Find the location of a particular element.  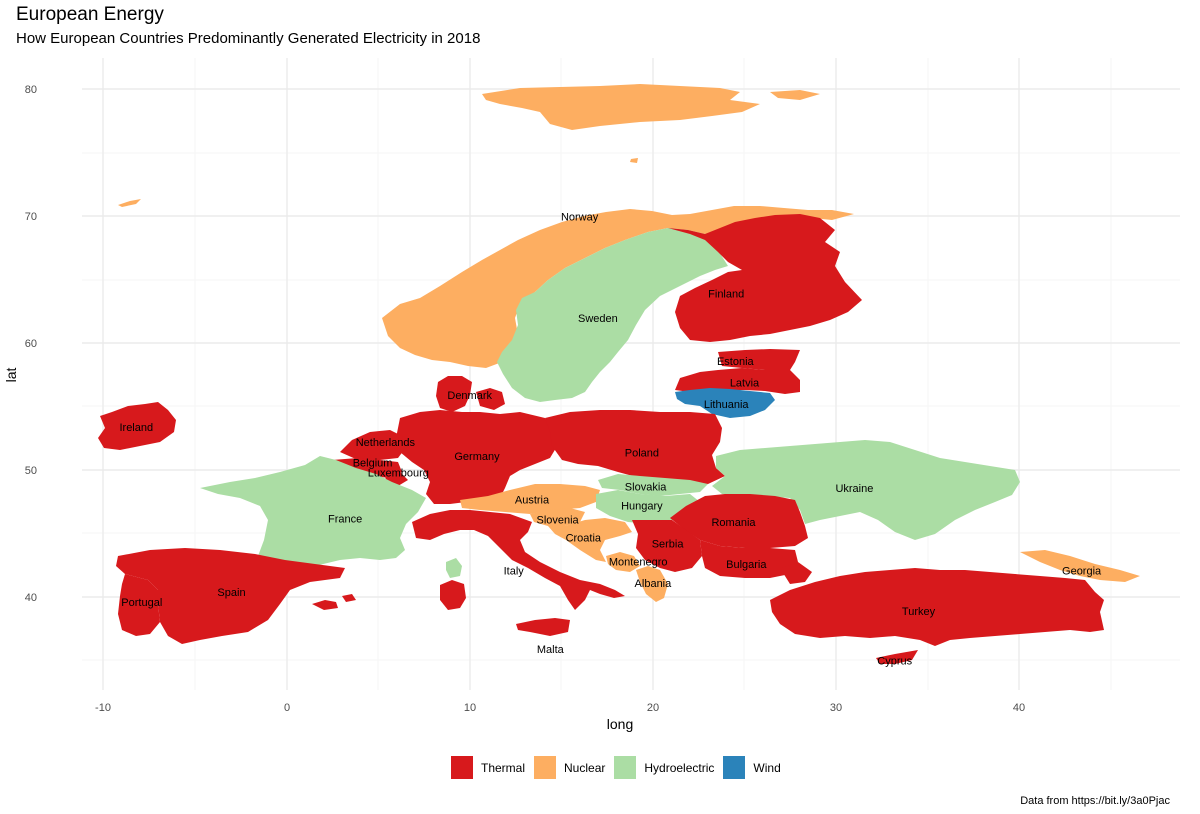

y-tick-label: 50 is located at coordinates (31, 471).